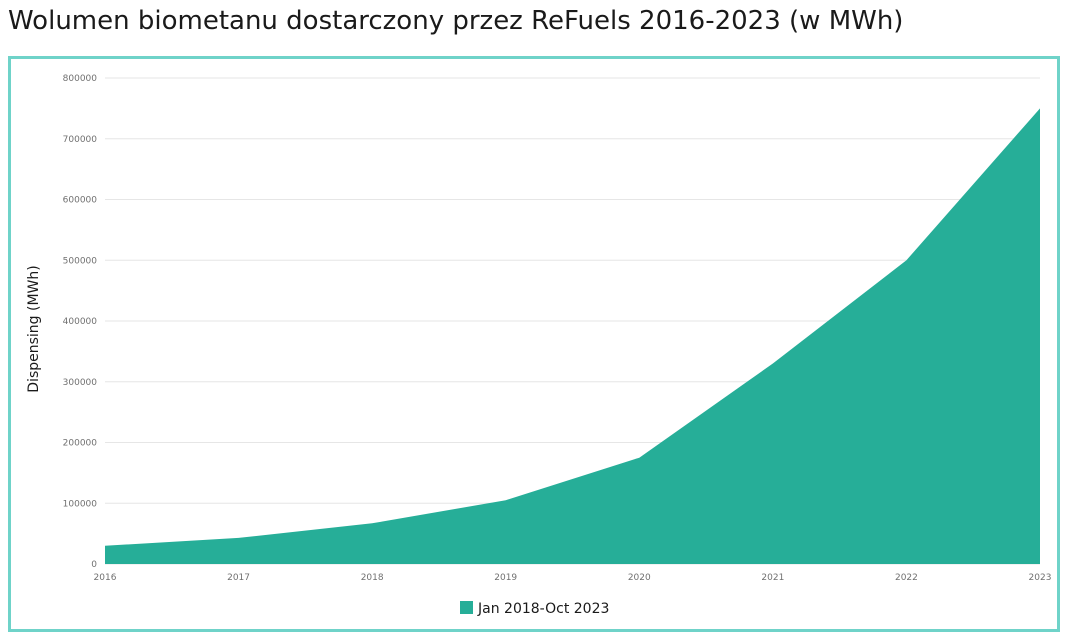 This screenshot has height=641, width=1068. I want to click on legend-label: Jan 2018-Oct 2023, so click(543, 609).